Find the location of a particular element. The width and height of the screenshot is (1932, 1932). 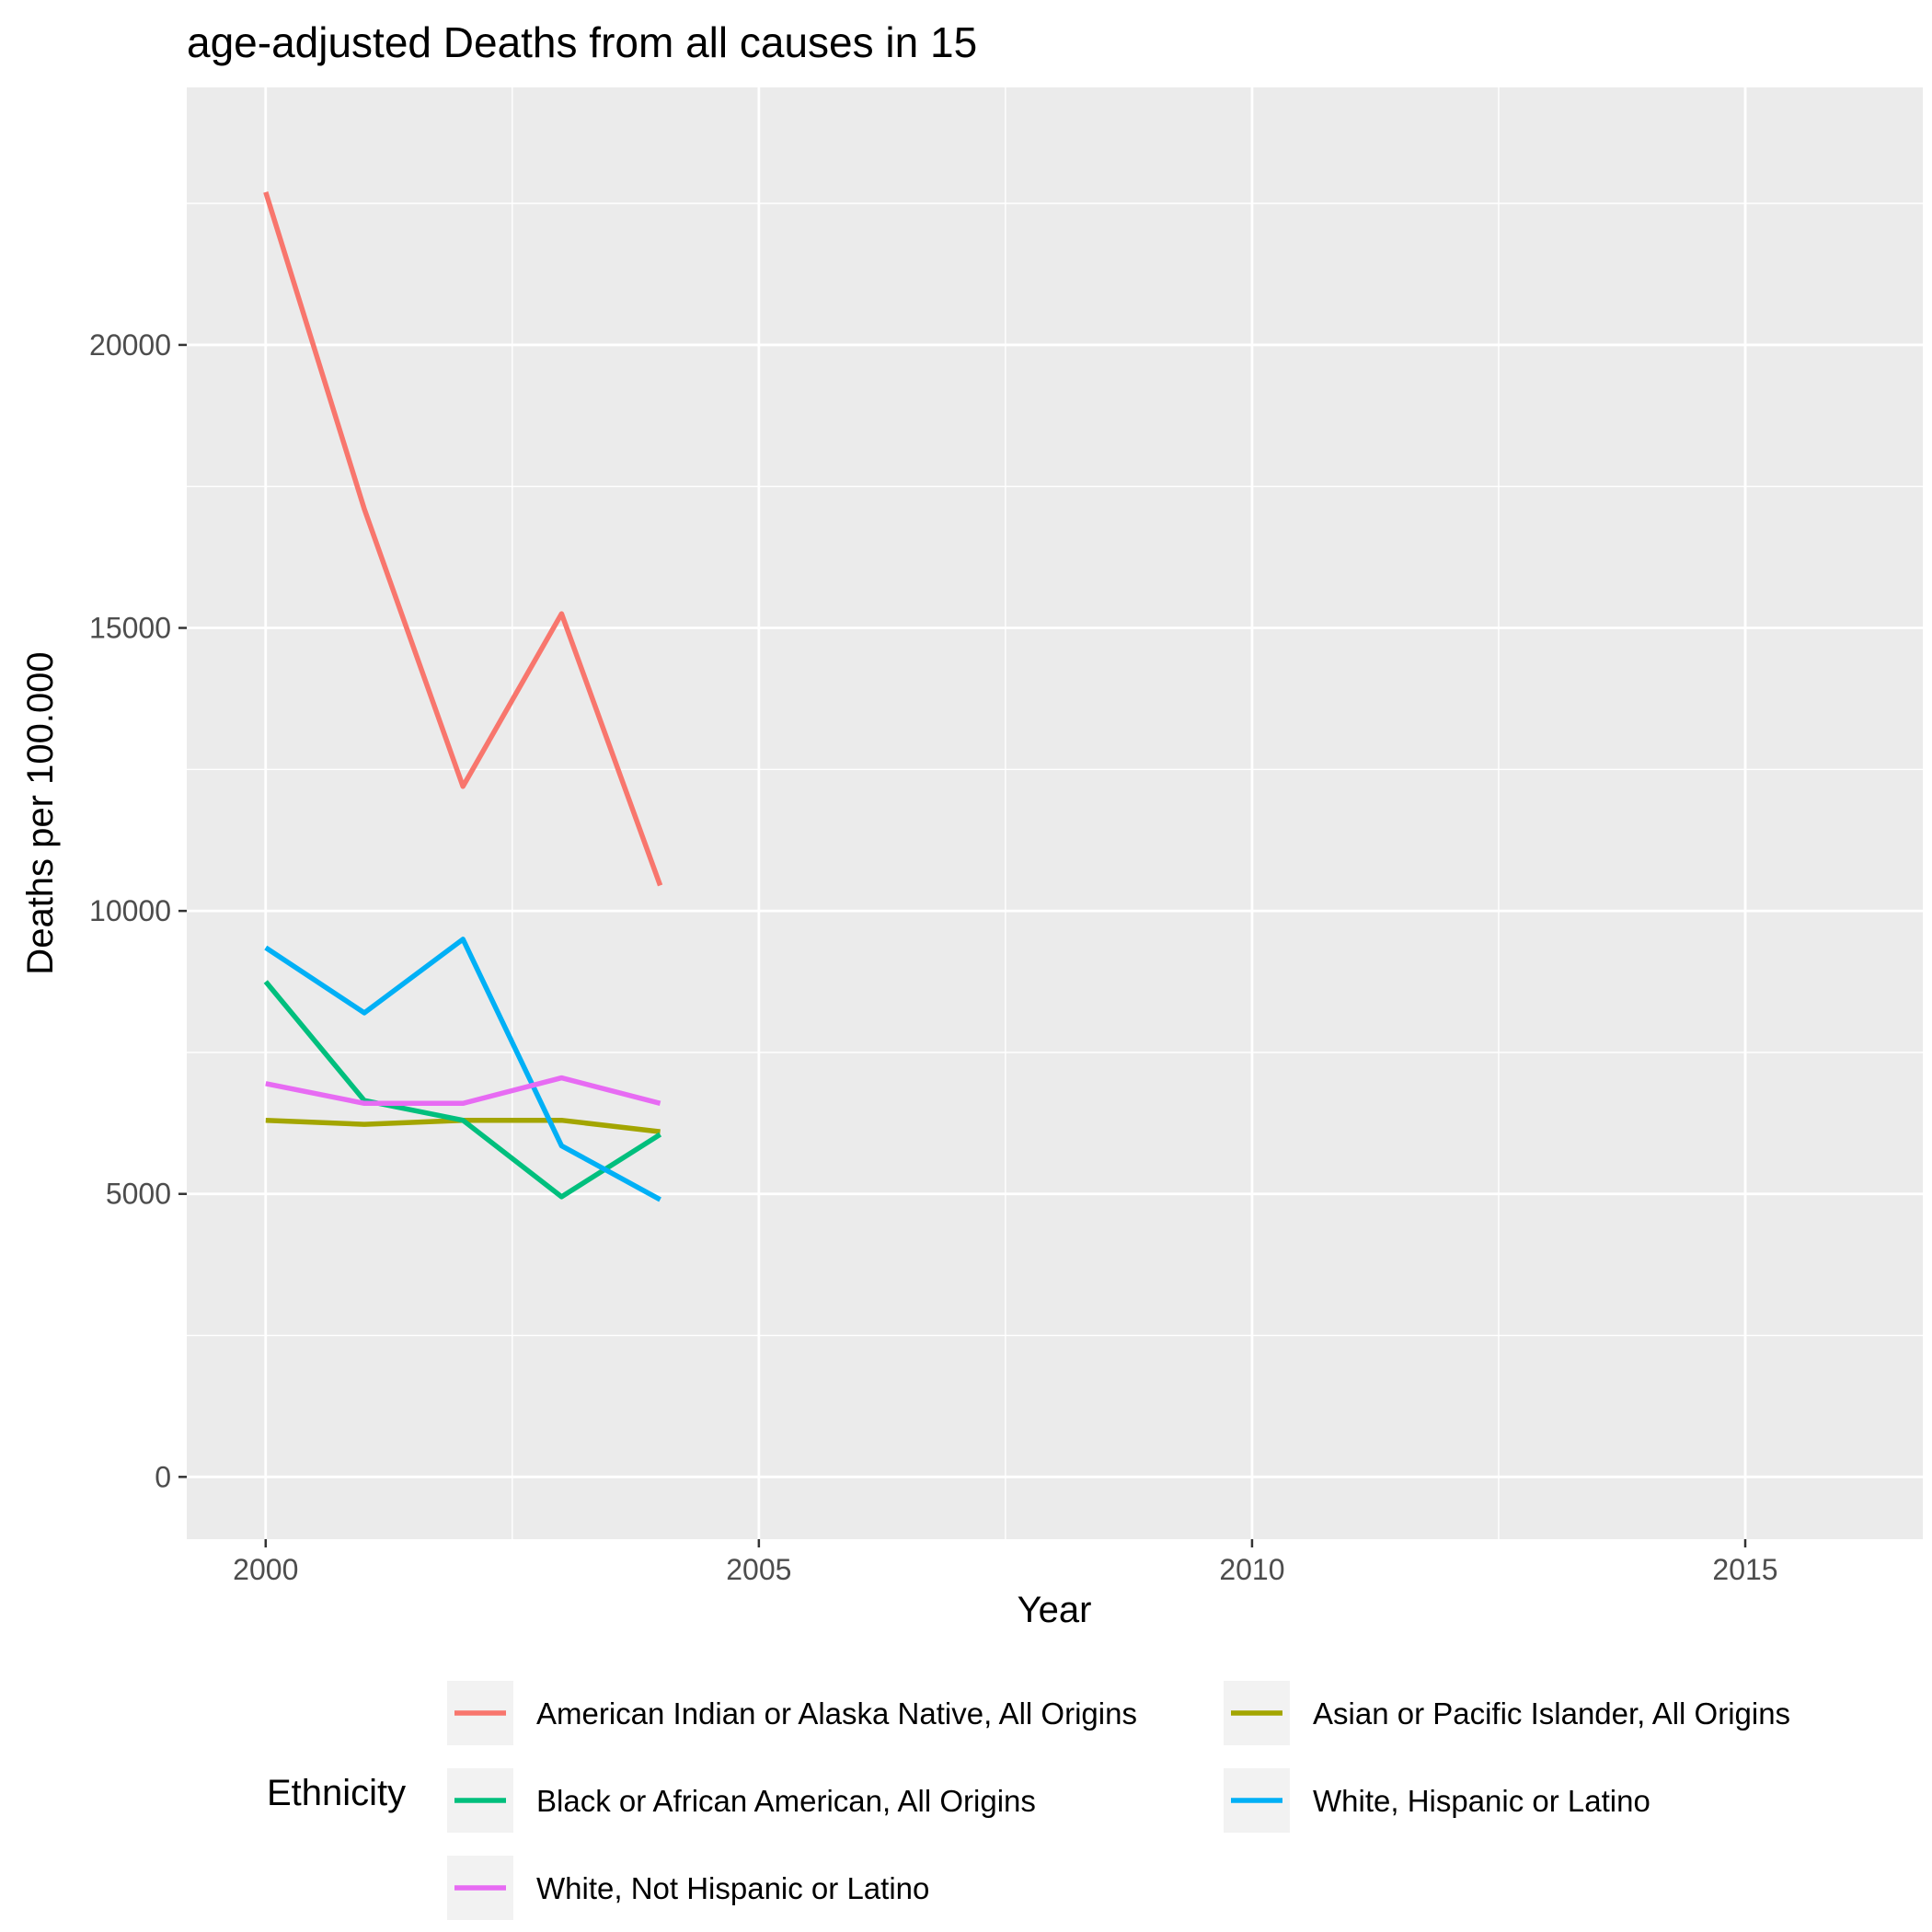

series-lines is located at coordinates (463, 696).